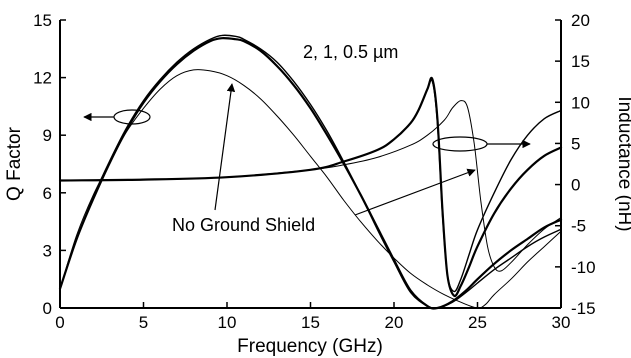  I want to click on left-y-tick-label: 12, so click(42, 78).